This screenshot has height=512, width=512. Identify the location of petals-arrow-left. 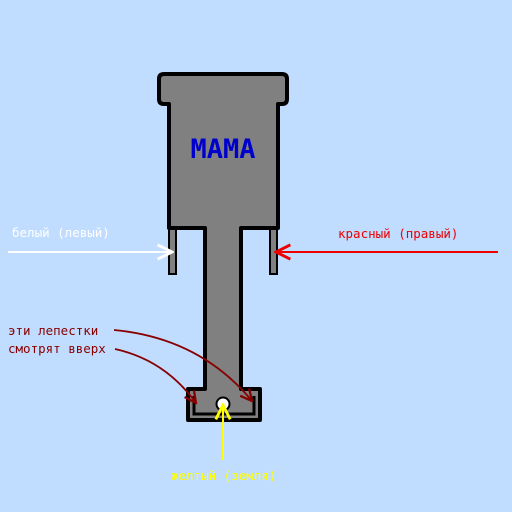
(155, 375).